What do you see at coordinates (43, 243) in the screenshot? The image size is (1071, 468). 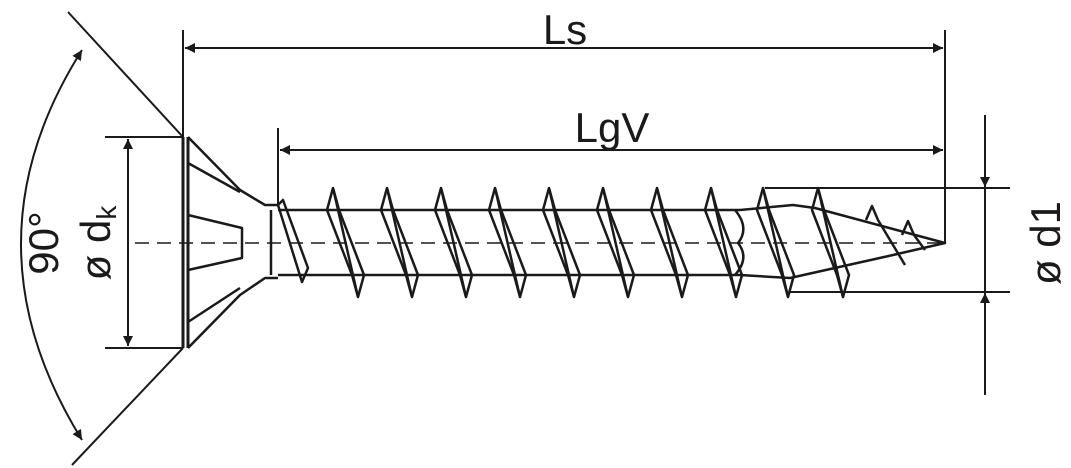 I see `angle-label: 90°` at bounding box center [43, 243].